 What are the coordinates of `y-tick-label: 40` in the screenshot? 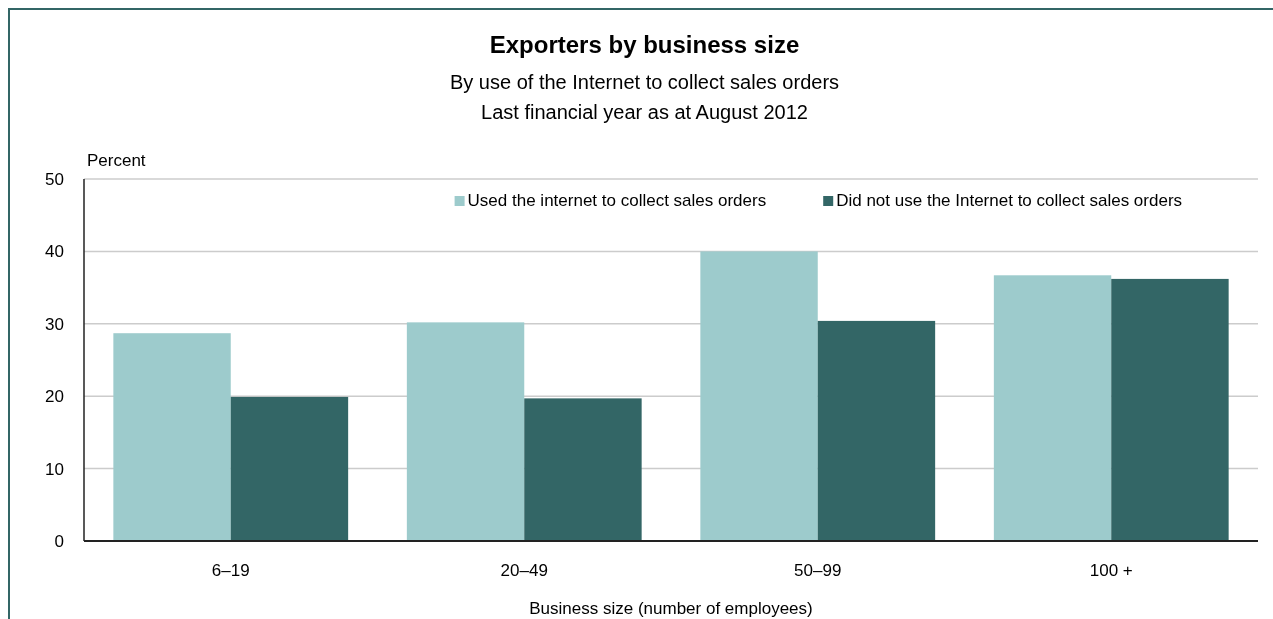 It's located at (54, 252).